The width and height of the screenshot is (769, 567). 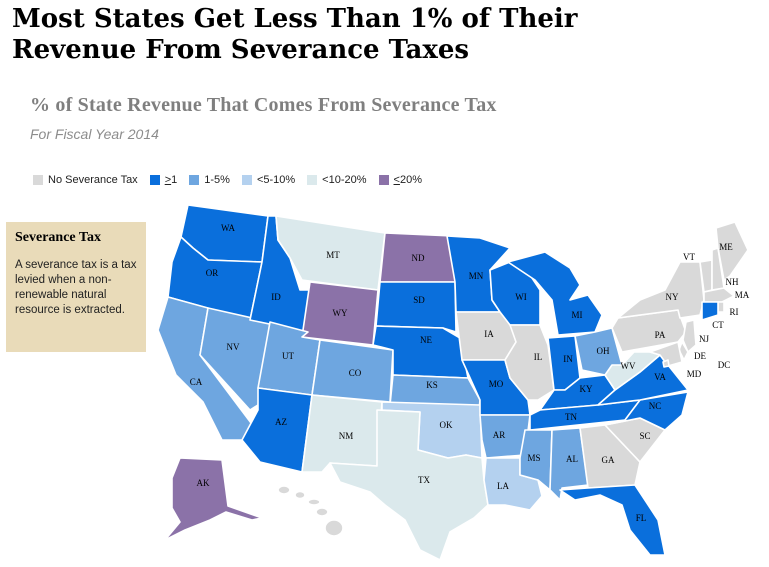 What do you see at coordinates (529, 362) in the screenshot?
I see `state-il` at bounding box center [529, 362].